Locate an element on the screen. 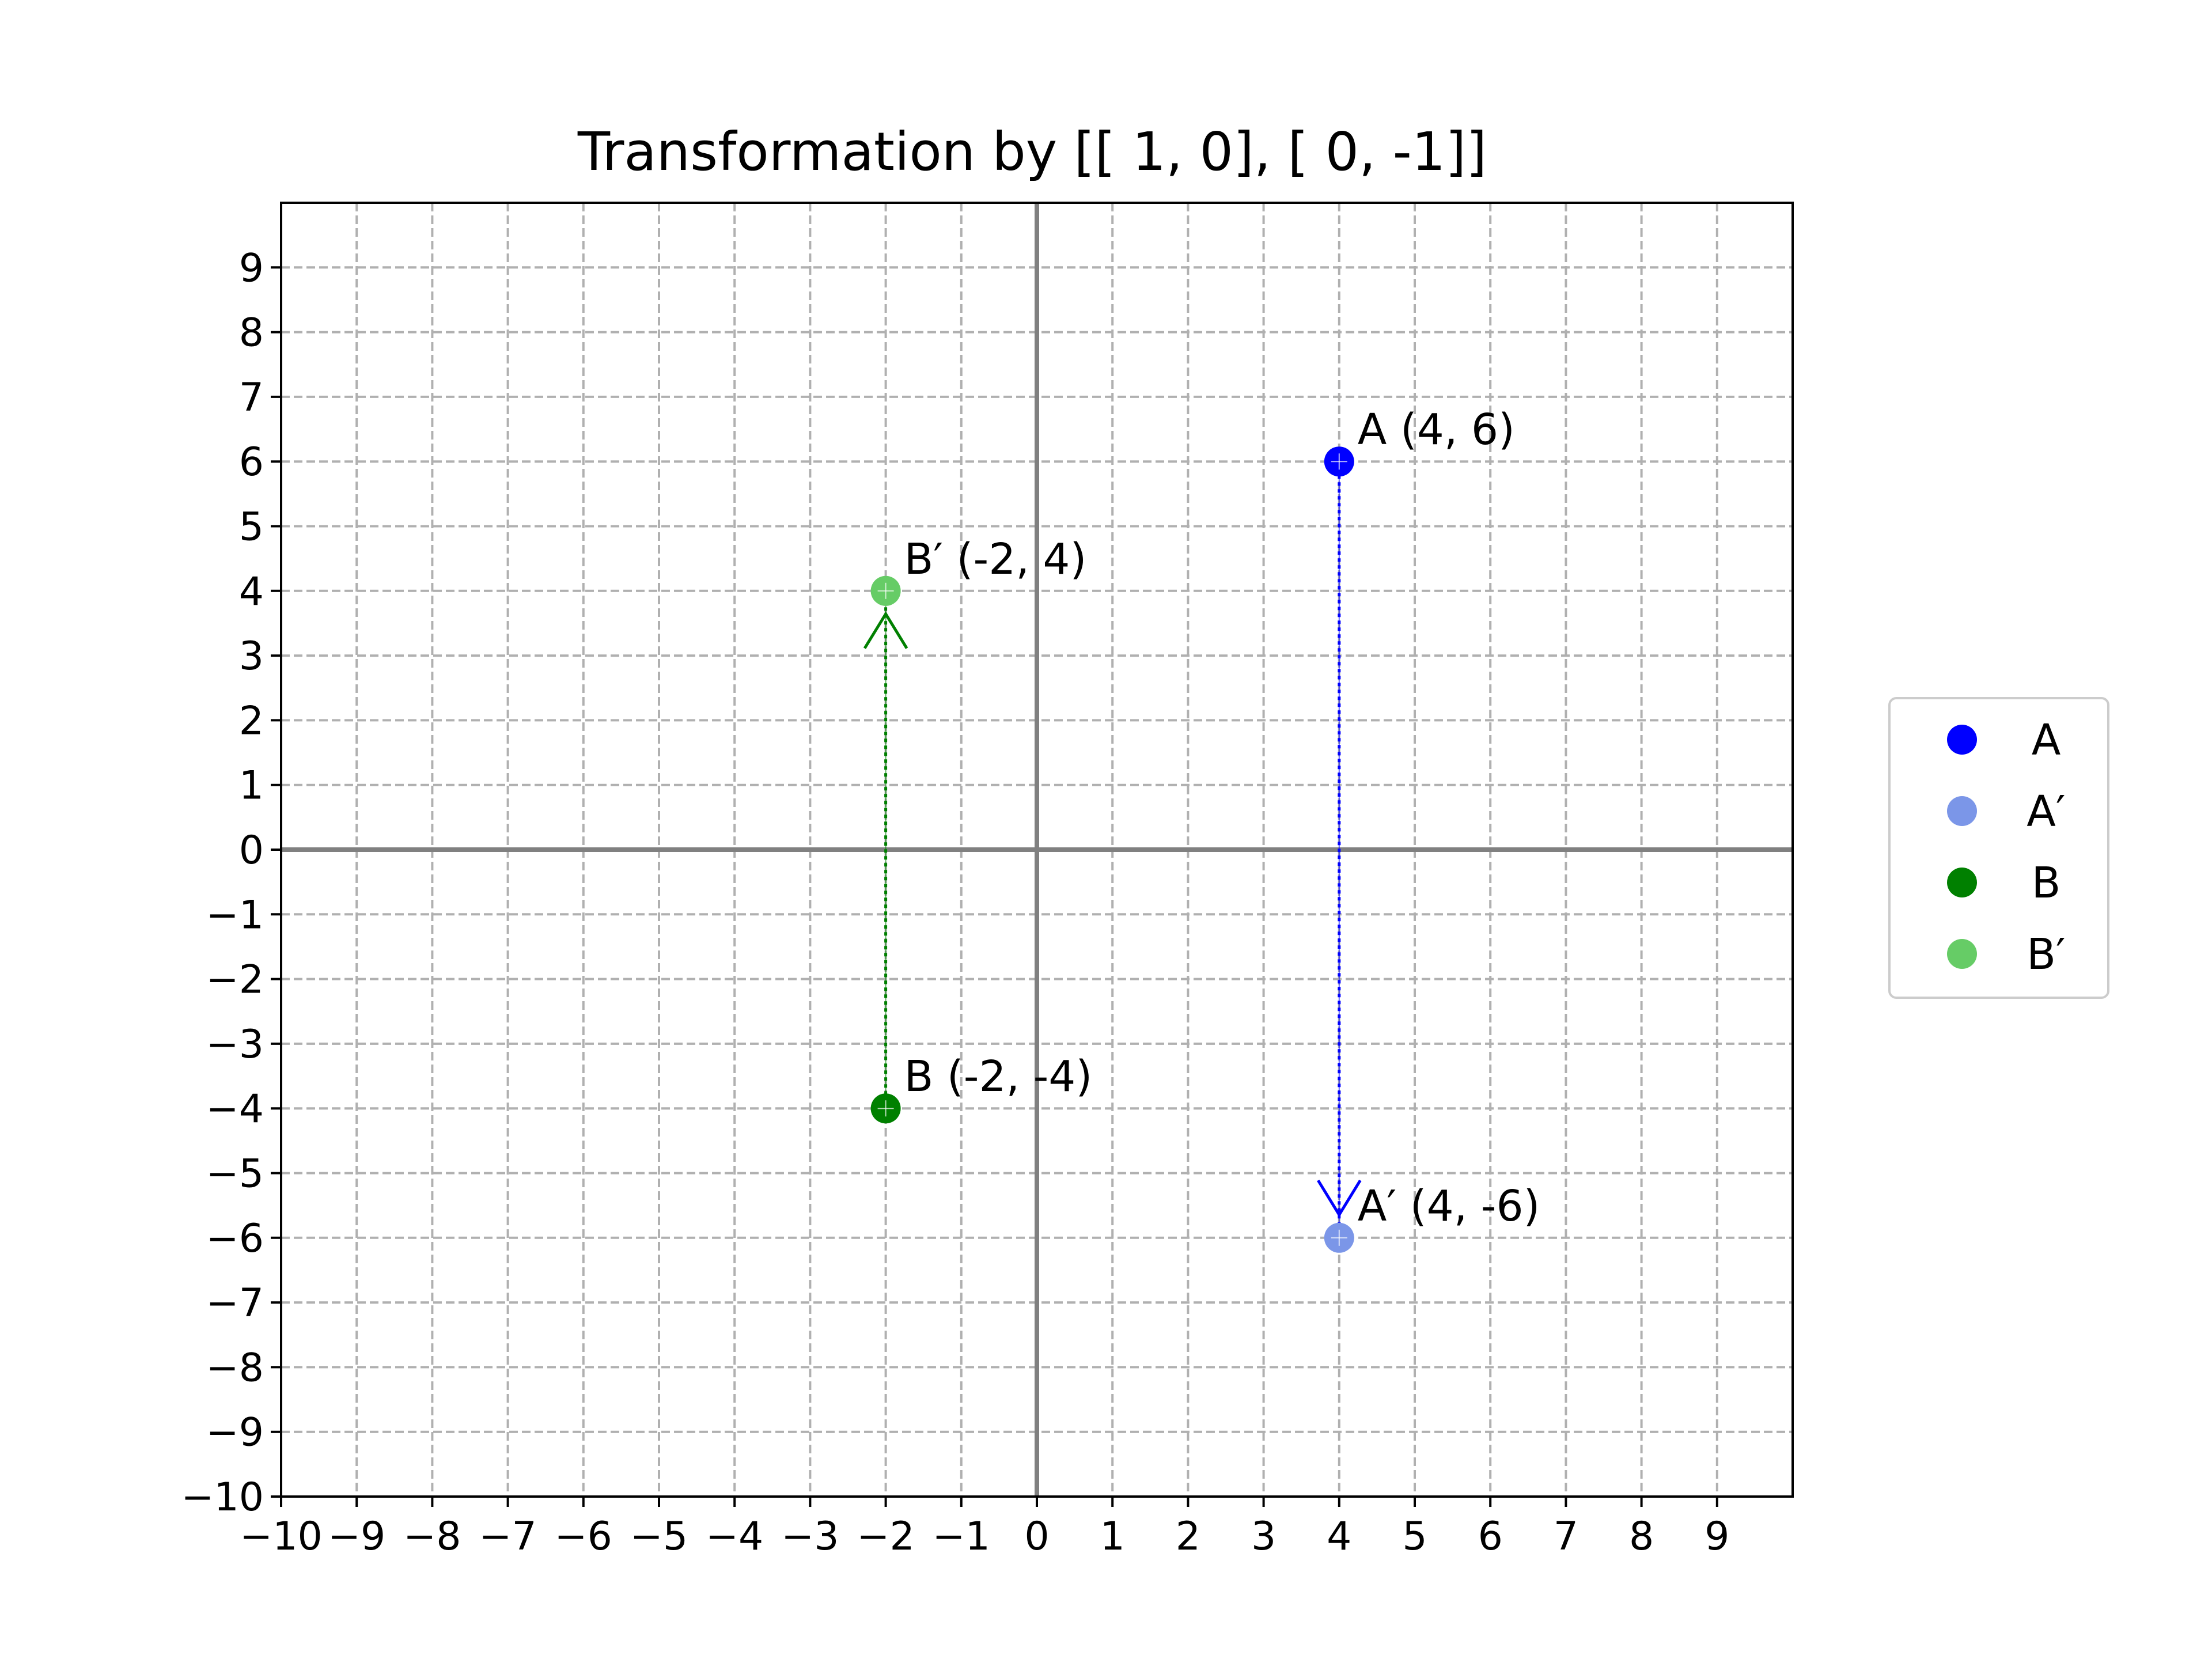 The image size is (2212, 1659). x-tick-label: −7 is located at coordinates (507, 1536).